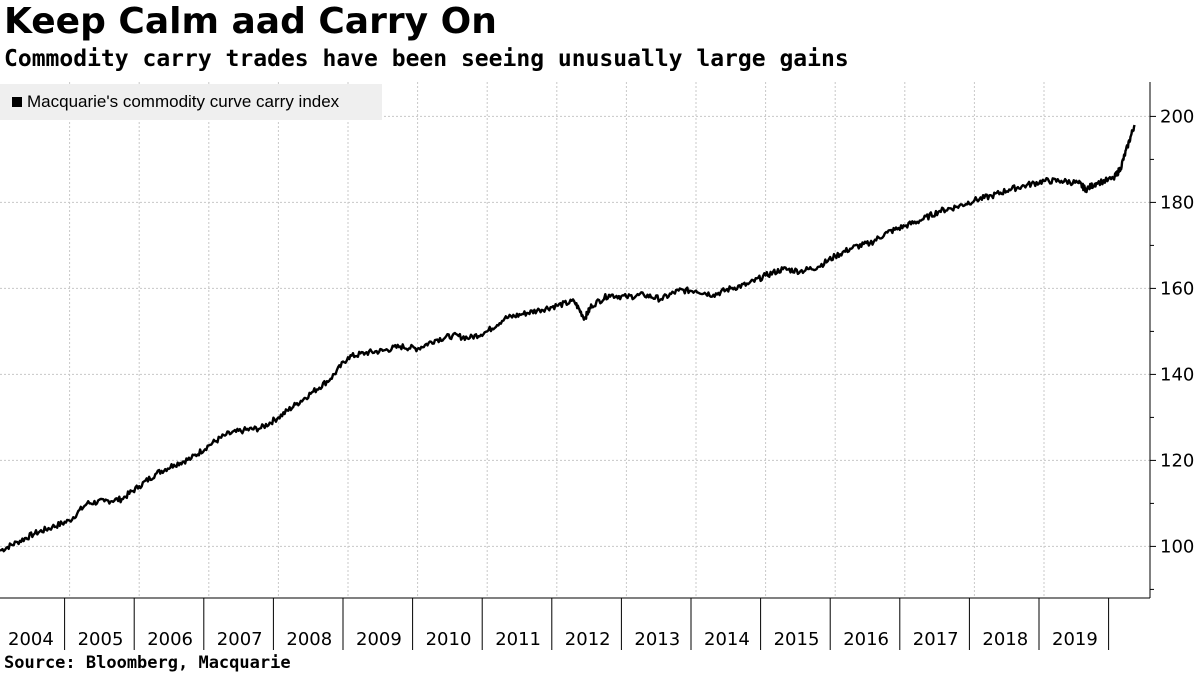  I want to click on y-tick-label: 120, so click(1177, 460).